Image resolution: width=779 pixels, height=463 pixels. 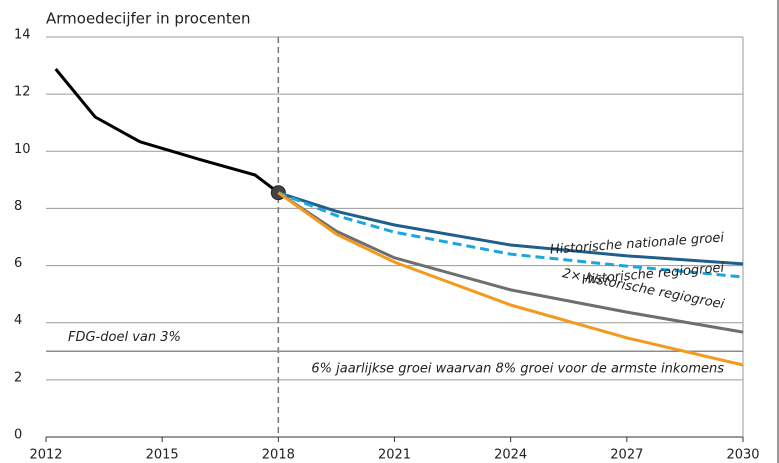 I want to click on series-label: Historische nationale groei, so click(x=636, y=243).